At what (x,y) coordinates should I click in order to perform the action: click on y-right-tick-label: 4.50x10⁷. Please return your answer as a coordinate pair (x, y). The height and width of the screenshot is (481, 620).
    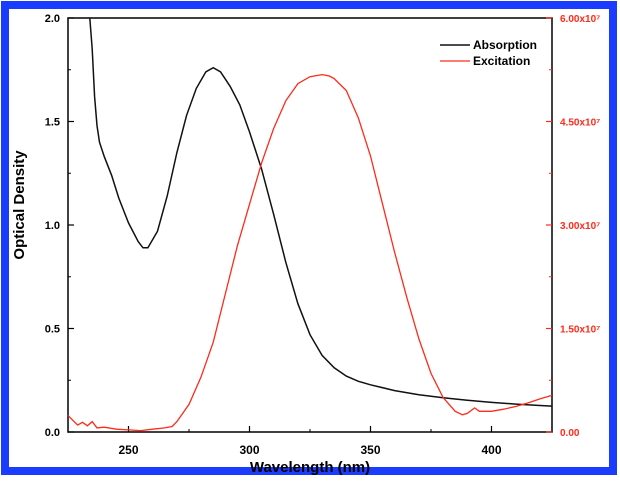
    Looking at the image, I should click on (580, 123).